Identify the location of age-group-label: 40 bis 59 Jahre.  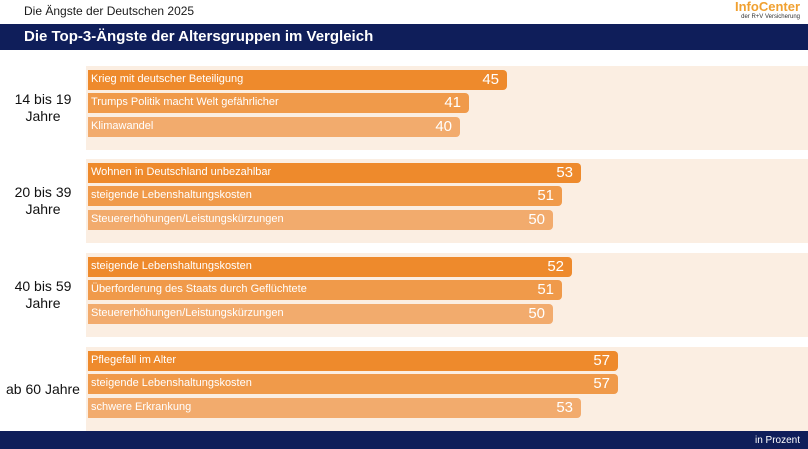
(43, 295).